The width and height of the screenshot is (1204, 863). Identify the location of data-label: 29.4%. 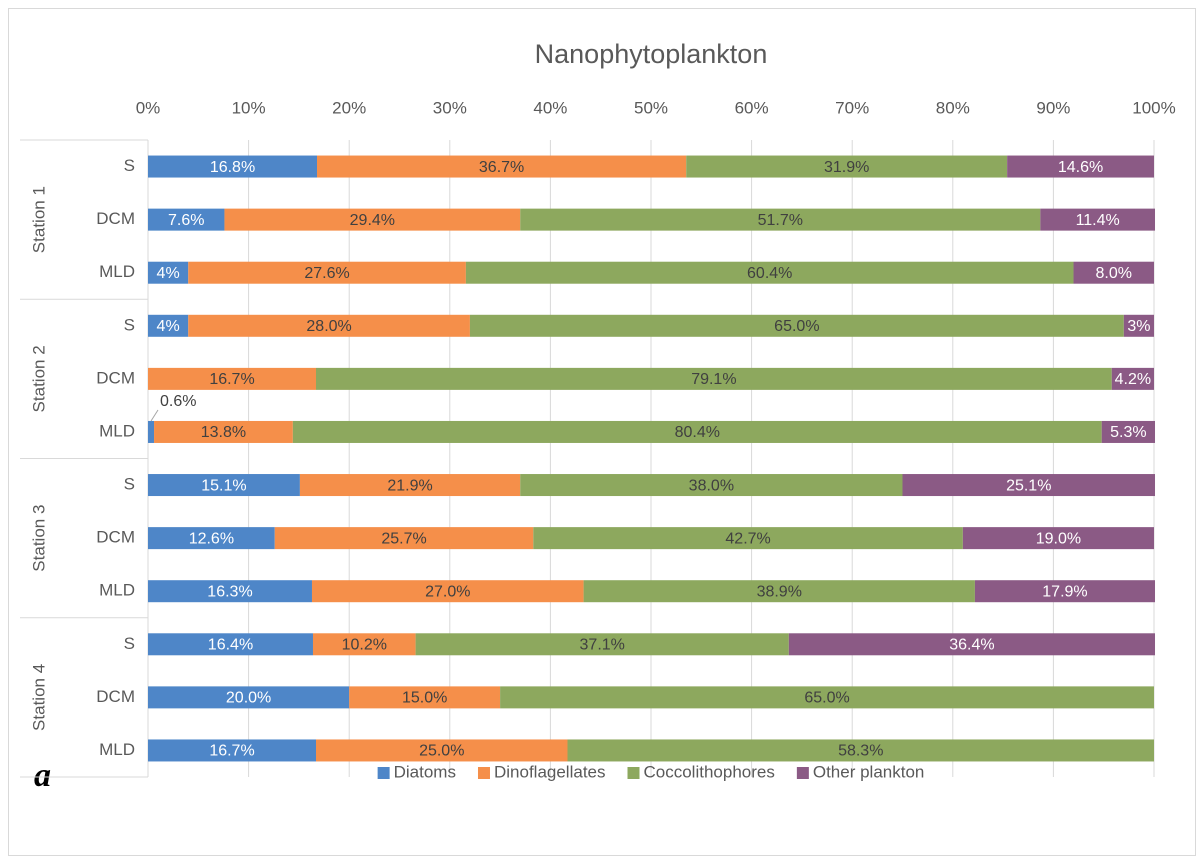
(372, 220).